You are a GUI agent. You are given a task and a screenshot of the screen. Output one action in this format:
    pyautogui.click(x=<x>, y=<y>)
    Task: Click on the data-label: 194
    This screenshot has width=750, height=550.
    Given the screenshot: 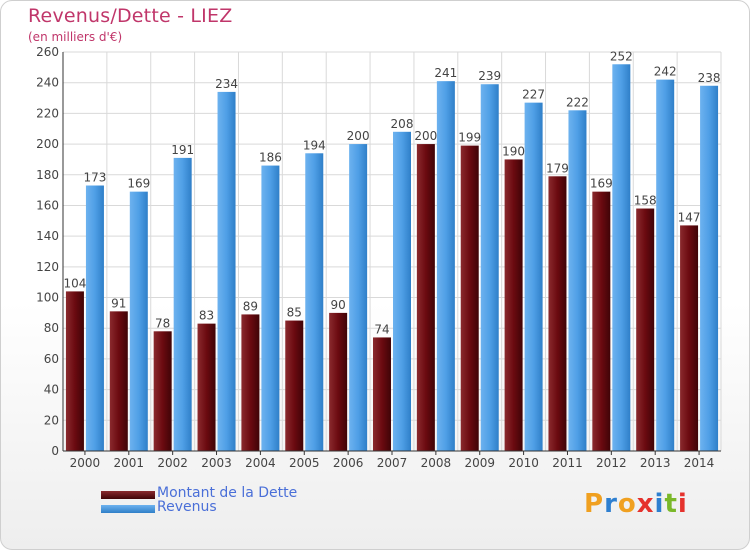 What is the action you would take?
    pyautogui.click(x=314, y=145)
    